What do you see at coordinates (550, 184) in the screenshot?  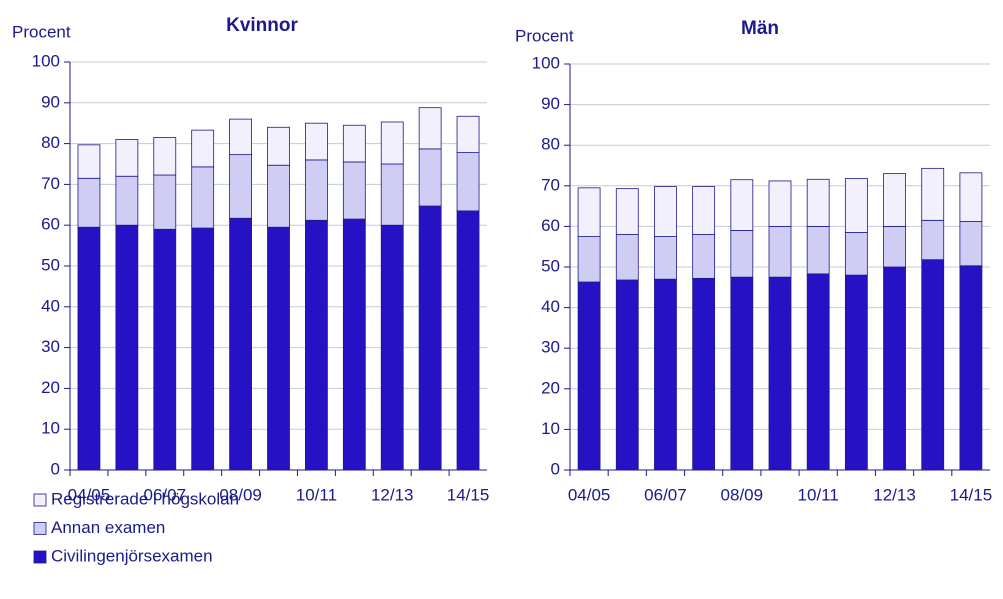 I see `y-tick-label: 70` at bounding box center [550, 184].